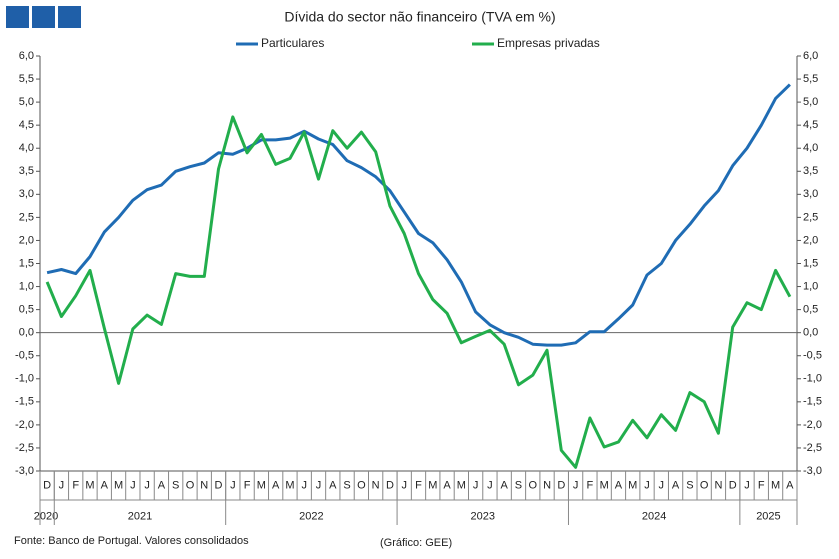 Image resolution: width=839 pixels, height=559 pixels. I want to click on y2-tick-label: 4,5, so click(810, 125).